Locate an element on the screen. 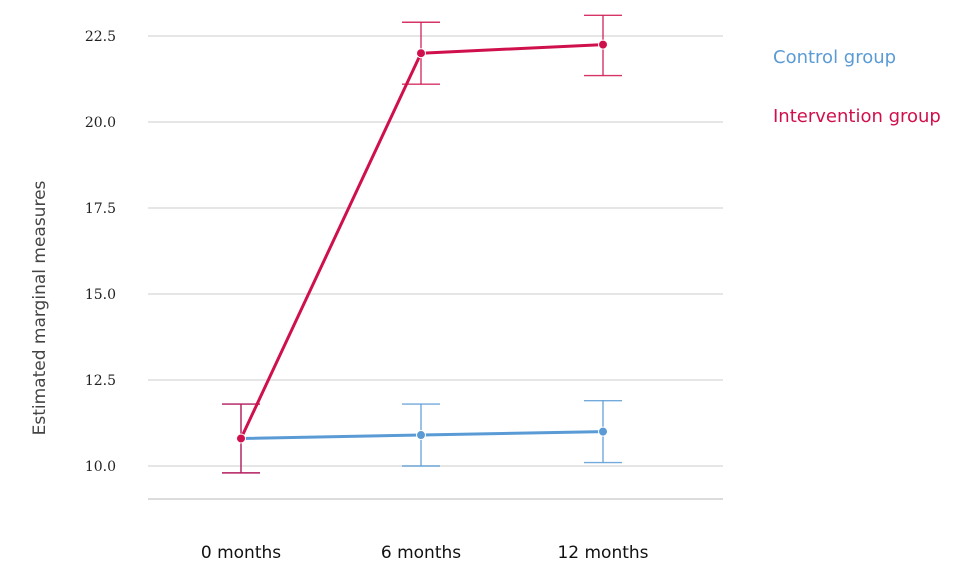 The image size is (958, 561). y-tick-label: 12.5 is located at coordinates (100, 381).